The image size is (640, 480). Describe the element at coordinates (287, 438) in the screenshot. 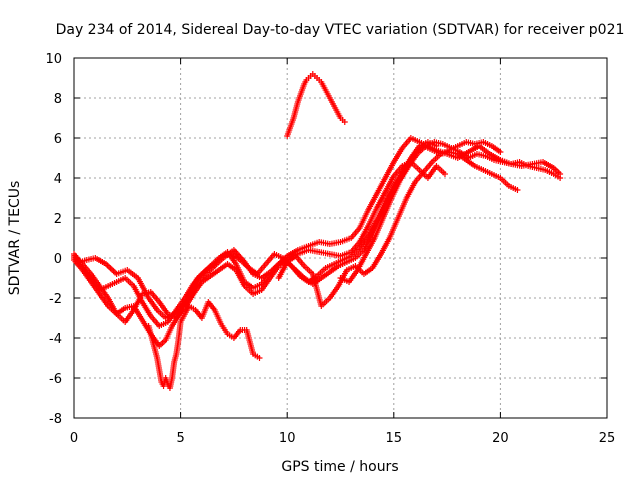

I see `x-tick-label: 10` at that location.